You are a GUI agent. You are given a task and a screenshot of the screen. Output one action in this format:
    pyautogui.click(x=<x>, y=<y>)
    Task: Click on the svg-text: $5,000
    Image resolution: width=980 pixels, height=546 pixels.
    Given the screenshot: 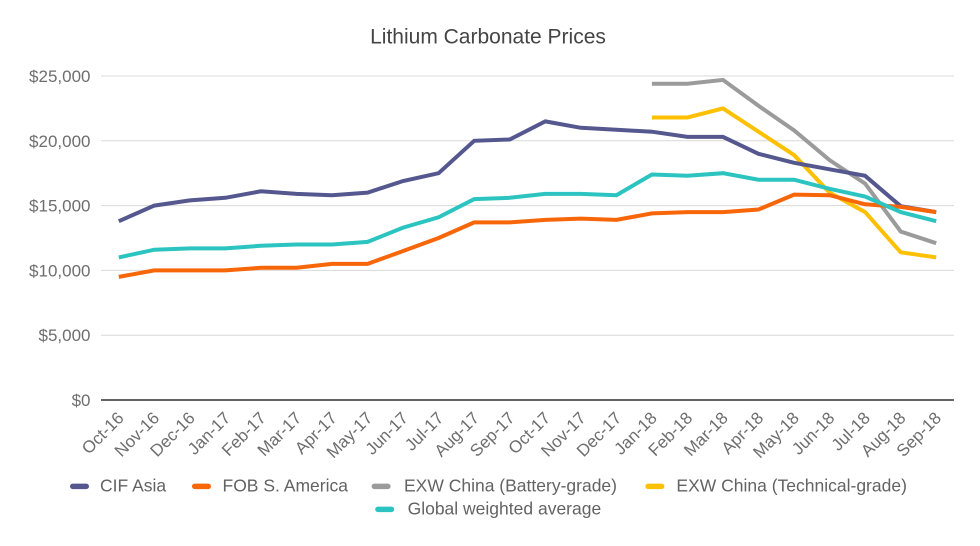 What is the action you would take?
    pyautogui.click(x=65, y=335)
    